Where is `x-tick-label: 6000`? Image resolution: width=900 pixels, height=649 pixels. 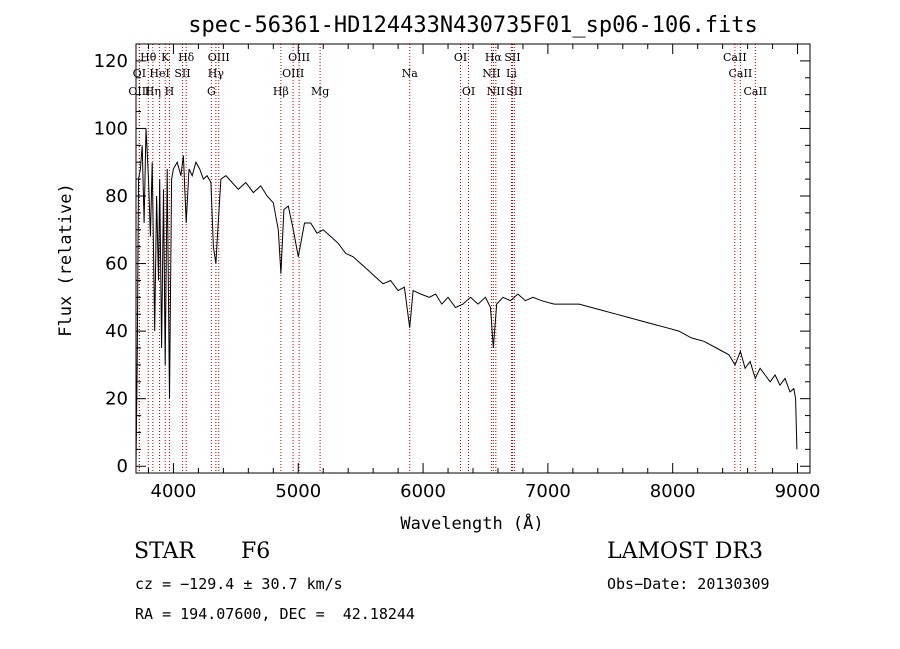 x-tick-label: 6000 is located at coordinates (423, 491).